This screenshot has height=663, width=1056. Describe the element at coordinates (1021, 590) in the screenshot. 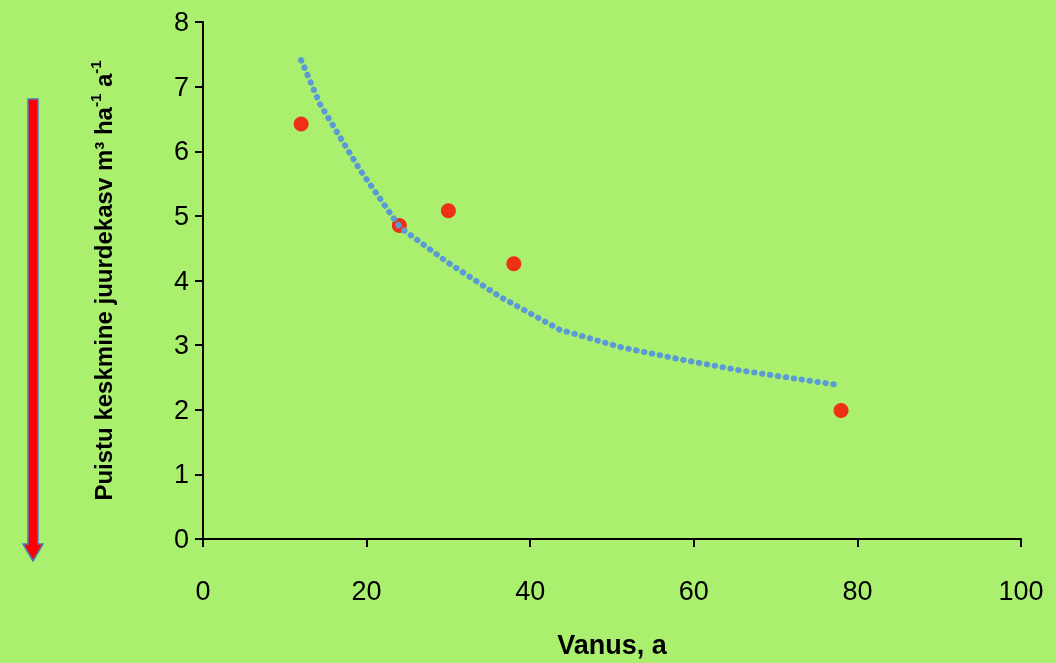

I see `x-tick-label: 100` at that location.